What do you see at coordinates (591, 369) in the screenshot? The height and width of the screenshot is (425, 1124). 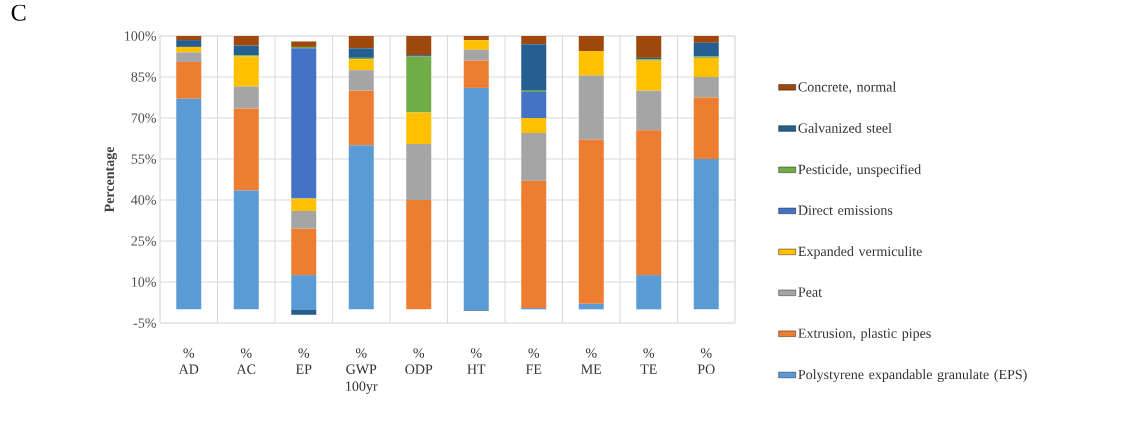 I see `x-tick-label: ME` at bounding box center [591, 369].